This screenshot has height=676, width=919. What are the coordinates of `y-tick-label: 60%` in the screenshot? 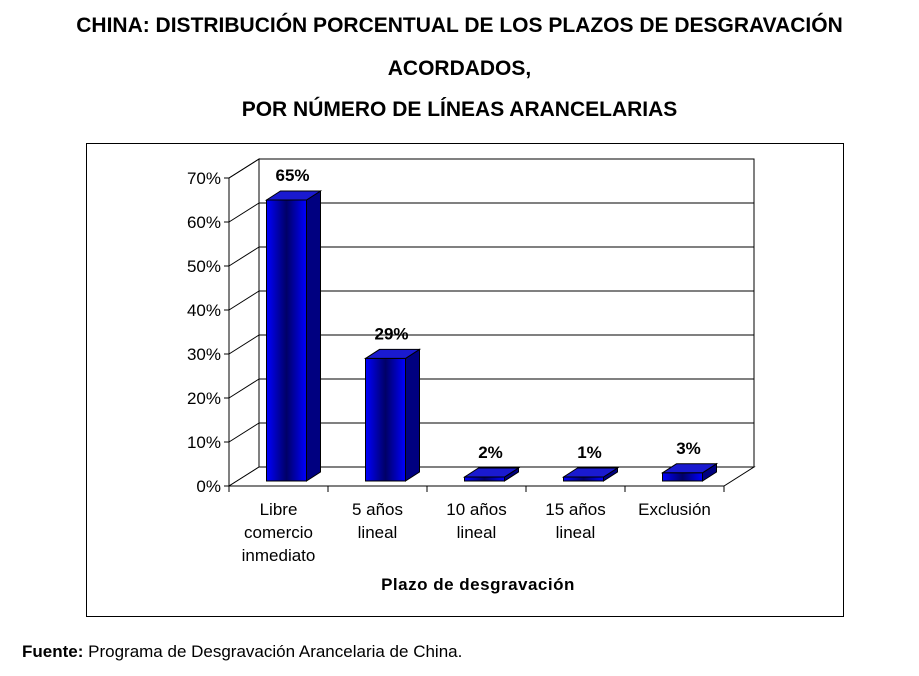 It's located at (204, 222).